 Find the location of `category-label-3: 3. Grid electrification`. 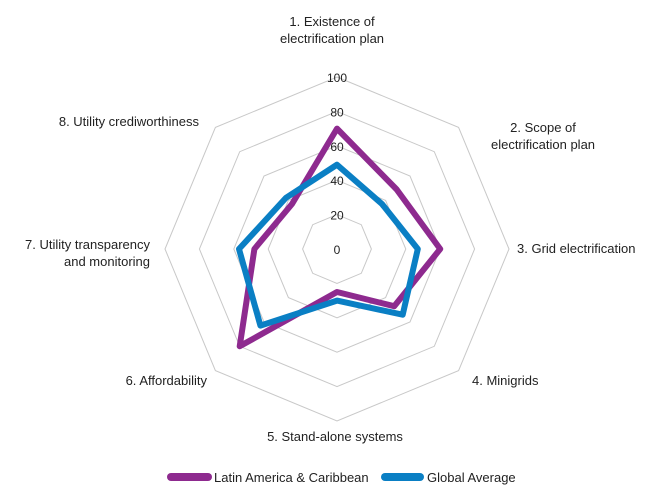

category-label-3: 3. Grid electrification is located at coordinates (576, 248).